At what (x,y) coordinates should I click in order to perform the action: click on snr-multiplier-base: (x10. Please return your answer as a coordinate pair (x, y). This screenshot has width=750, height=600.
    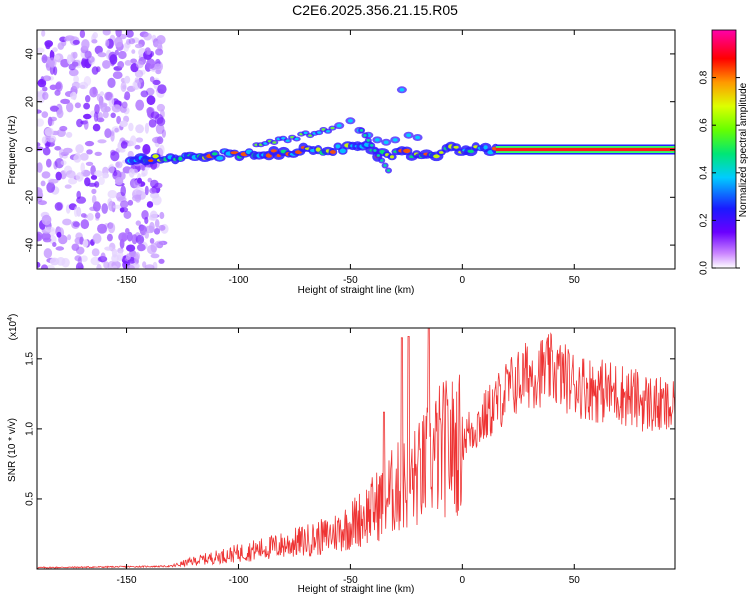
    Looking at the image, I should click on (13, 330).